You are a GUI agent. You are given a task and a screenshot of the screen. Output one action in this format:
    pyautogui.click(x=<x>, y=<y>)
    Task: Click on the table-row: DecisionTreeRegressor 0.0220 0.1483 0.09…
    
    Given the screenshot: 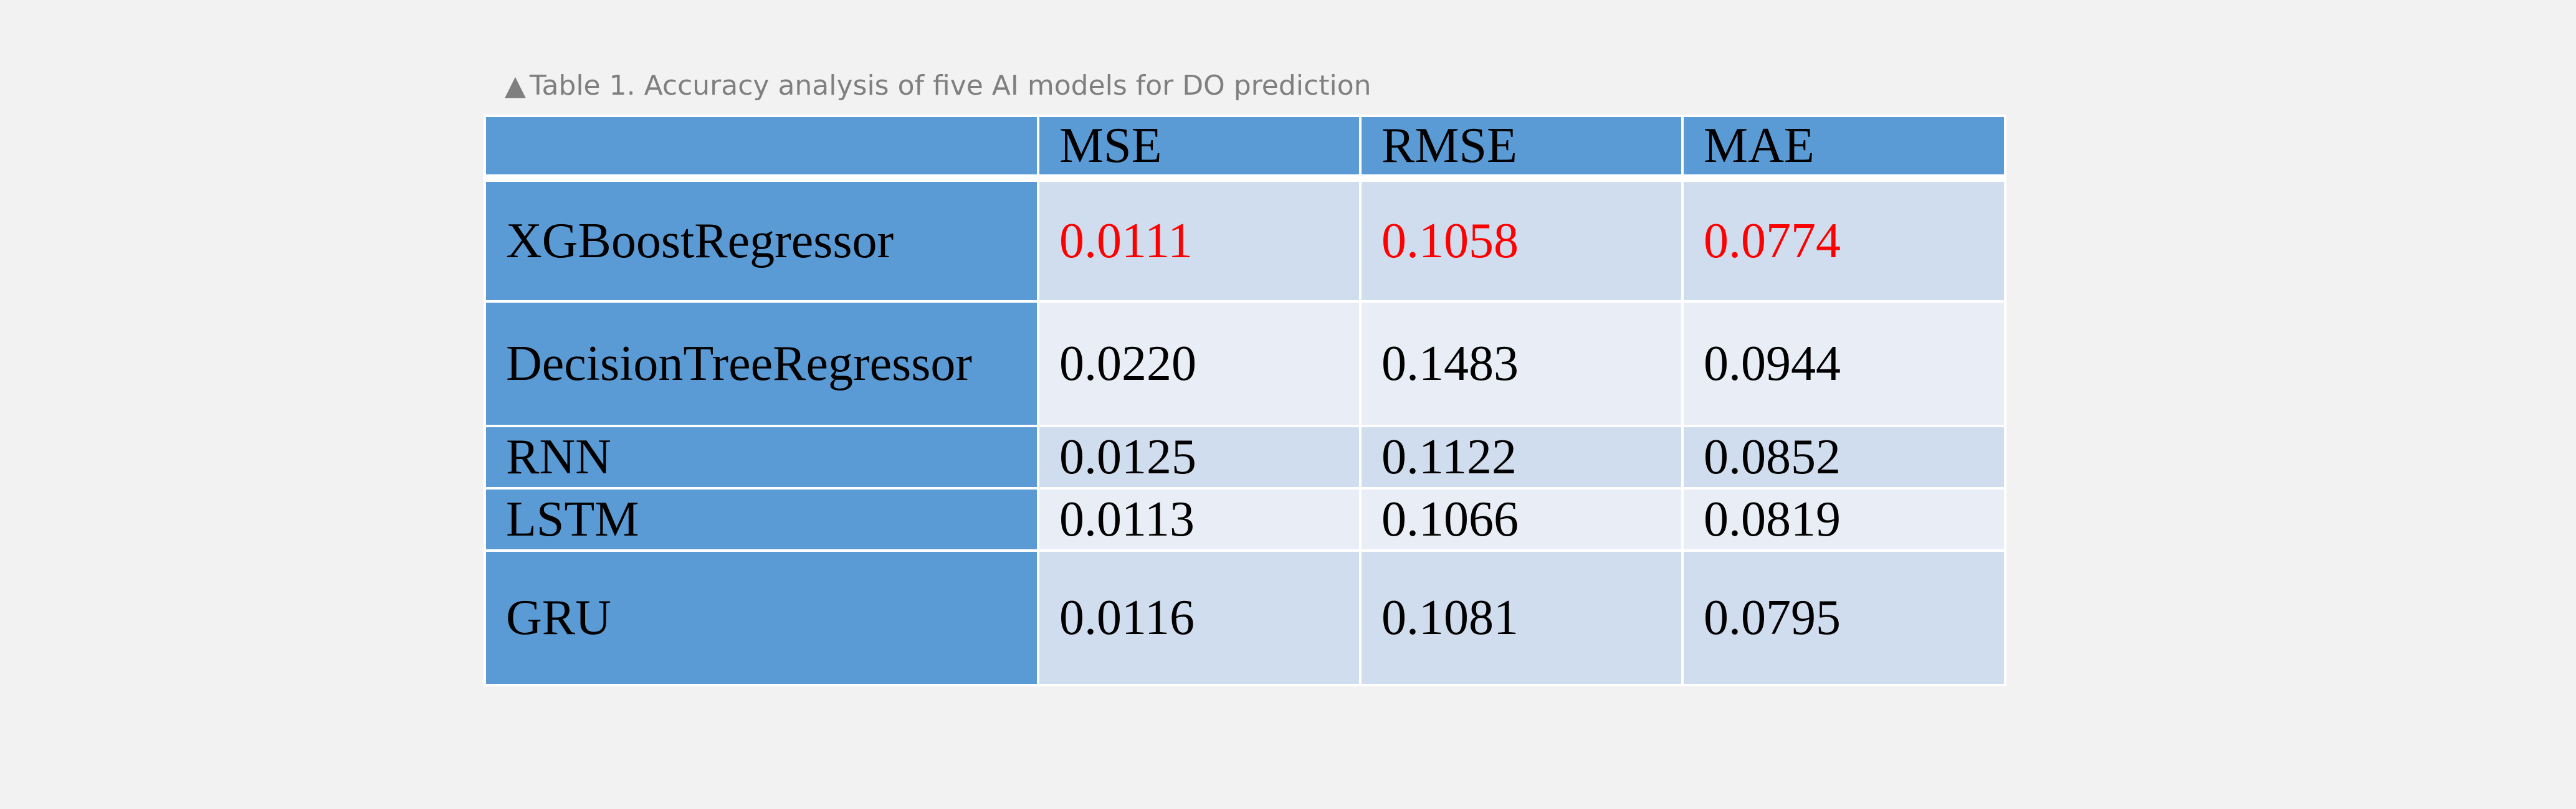 What is the action you would take?
    pyautogui.click(x=1245, y=363)
    